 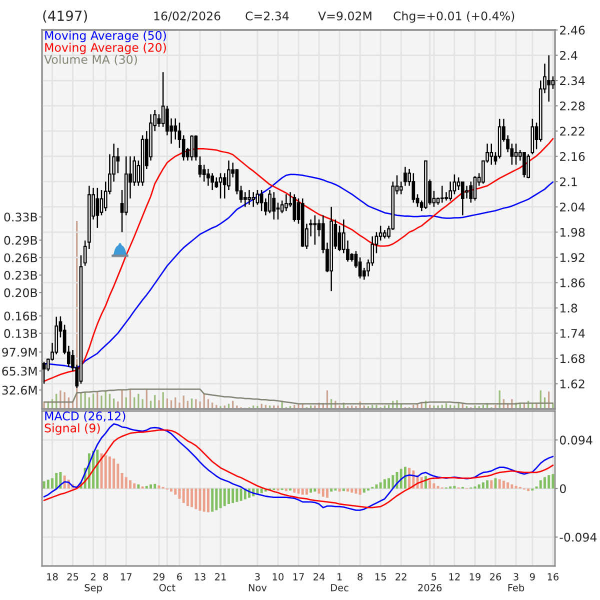 What do you see at coordinates (401, 576) in the screenshot?
I see `x-tick-label: 22` at bounding box center [401, 576].